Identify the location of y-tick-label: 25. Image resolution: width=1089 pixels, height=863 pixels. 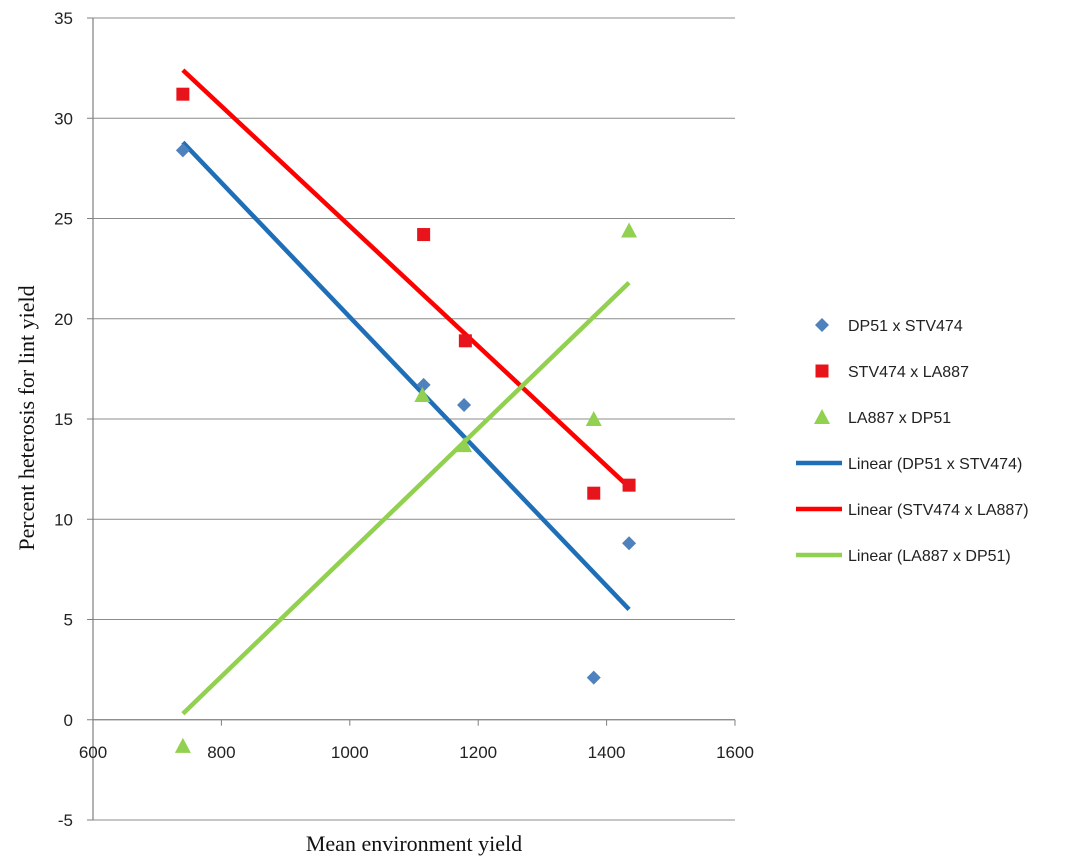
(63, 219).